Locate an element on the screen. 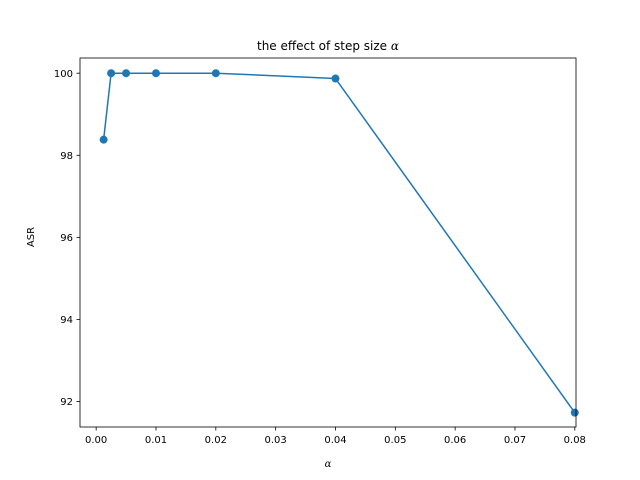  x-tick-label: 0.01 is located at coordinates (156, 440).